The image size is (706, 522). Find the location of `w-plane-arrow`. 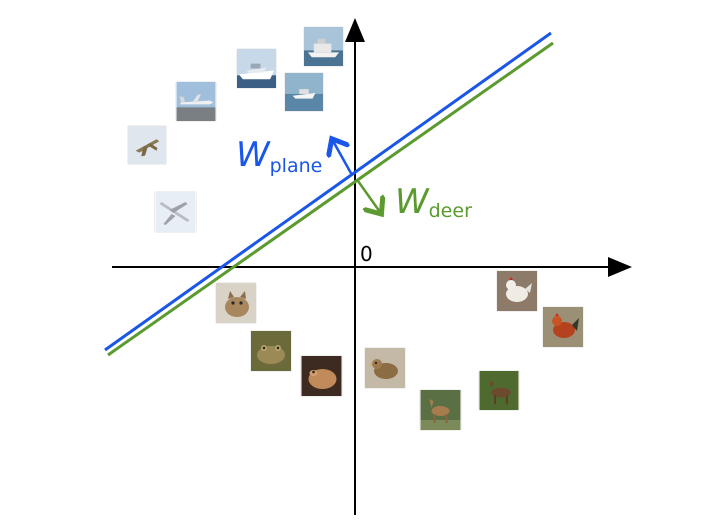

w-plane-arrow is located at coordinates (343, 158).